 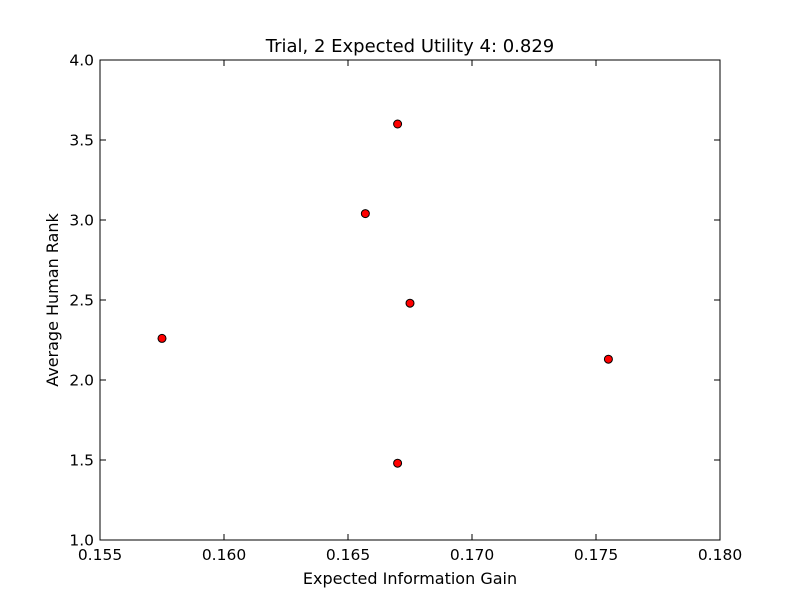 What do you see at coordinates (596, 555) in the screenshot?
I see `x-tick-label: 0.175` at bounding box center [596, 555].